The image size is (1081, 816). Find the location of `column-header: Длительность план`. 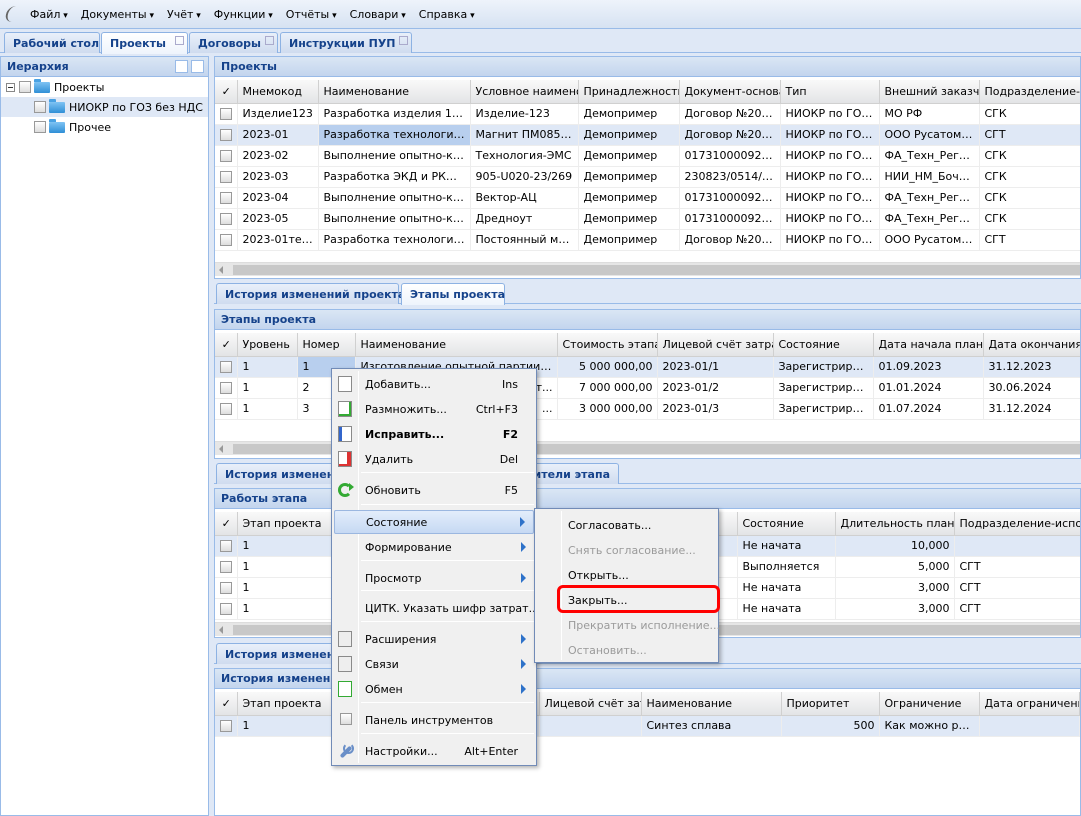

column-header: Длительность план is located at coordinates (895, 524).